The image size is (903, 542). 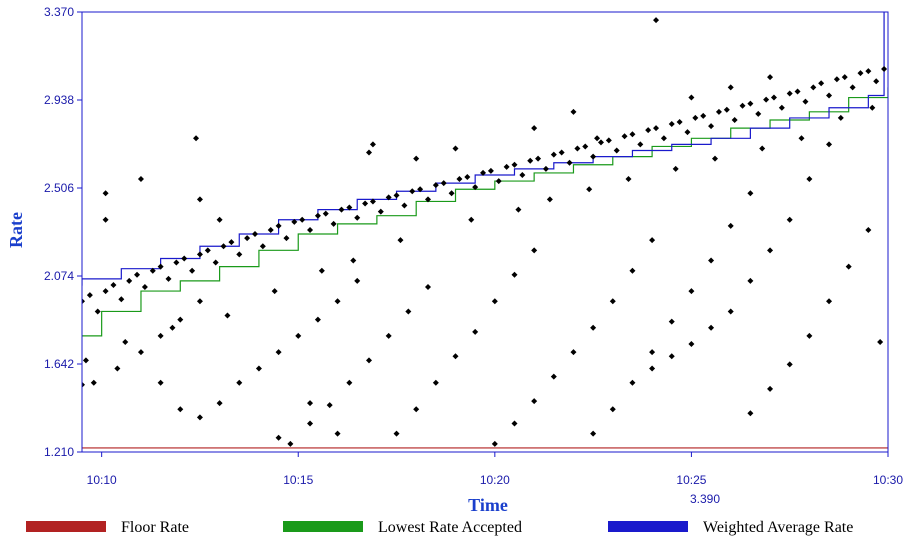 What do you see at coordinates (102, 480) in the screenshot?
I see `x-tick-label: 10:10` at bounding box center [102, 480].